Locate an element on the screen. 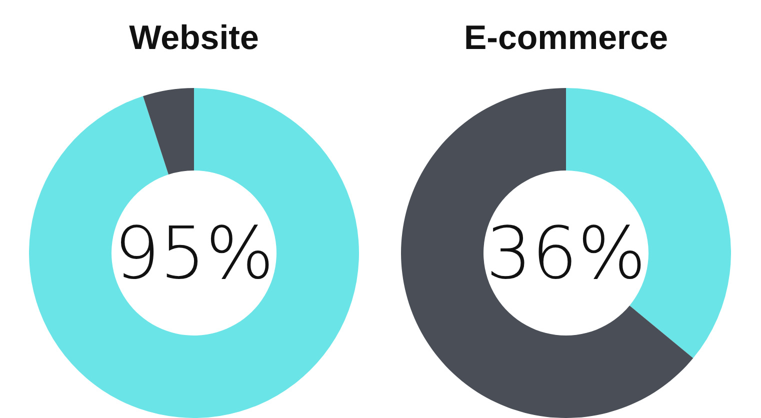  data-label: 95% is located at coordinates (194, 253).